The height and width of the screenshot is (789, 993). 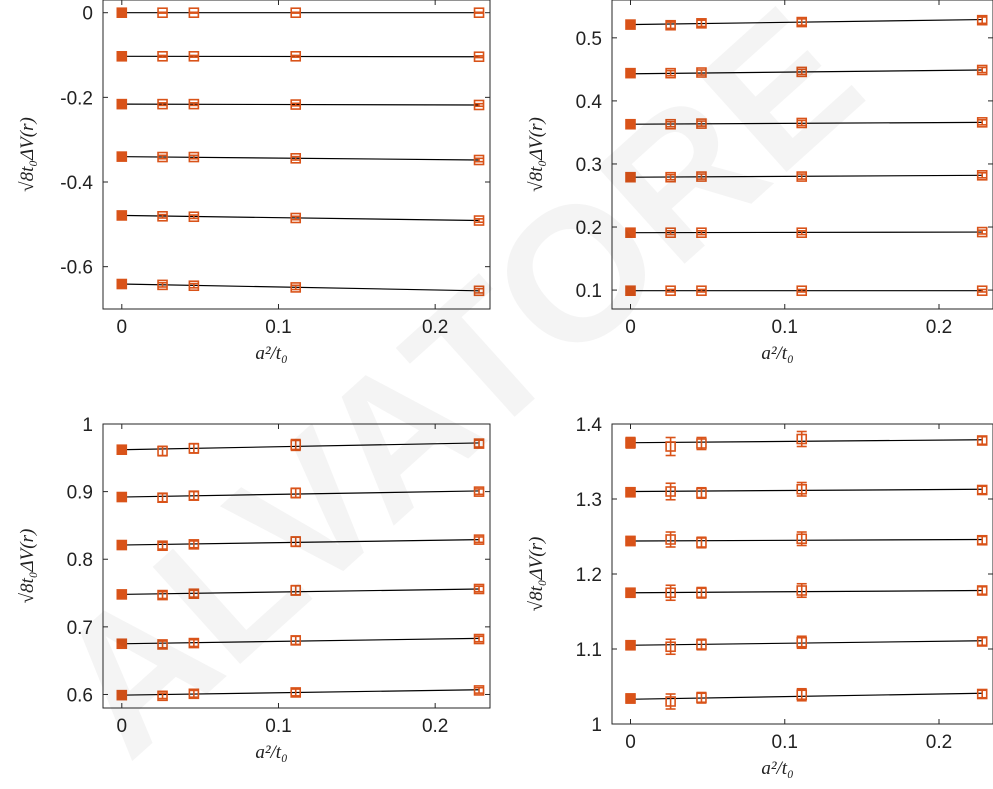 What do you see at coordinates (589, 165) in the screenshot?
I see `y-tick-label: 0.3` at bounding box center [589, 165].